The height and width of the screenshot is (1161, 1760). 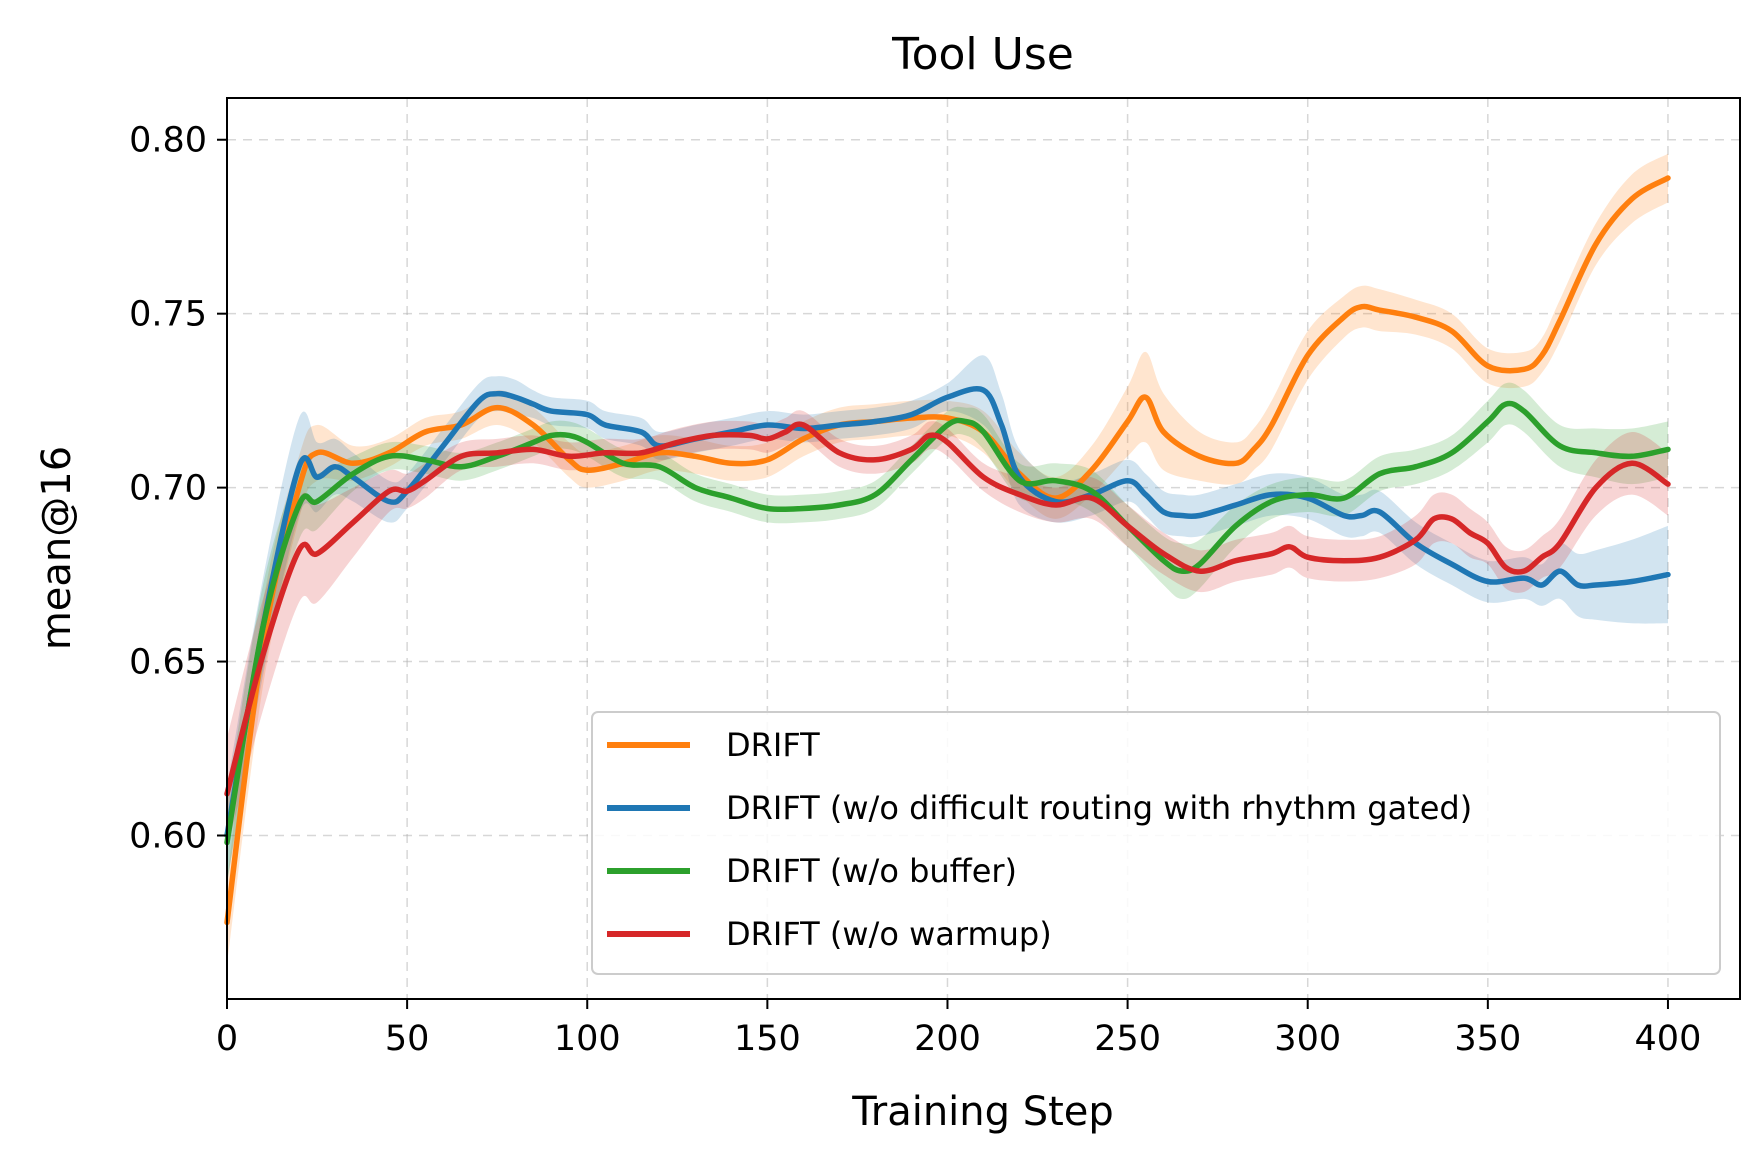 What do you see at coordinates (1127, 1039) in the screenshot?
I see `x-tick-label: 250` at bounding box center [1127, 1039].